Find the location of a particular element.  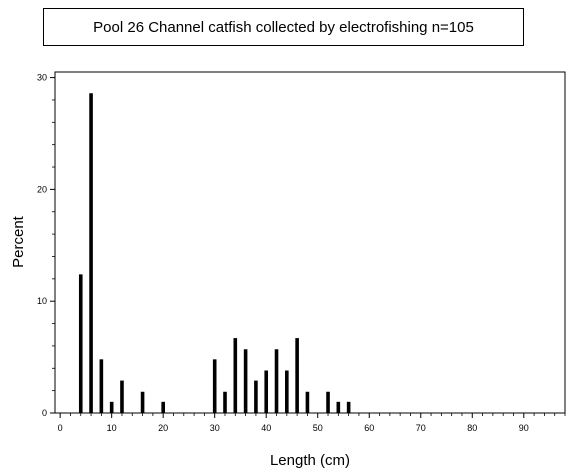

x-tick-label-30: 30 is located at coordinates (215, 428).